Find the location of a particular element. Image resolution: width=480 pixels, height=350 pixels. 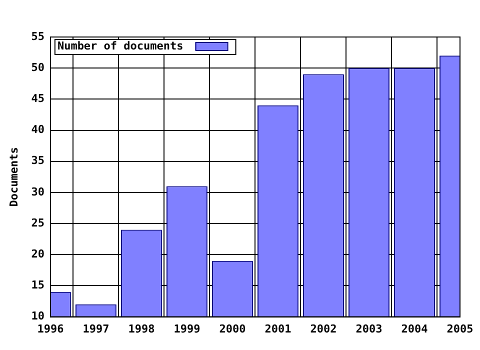

y-tick-label: 35 is located at coordinates (37, 161).